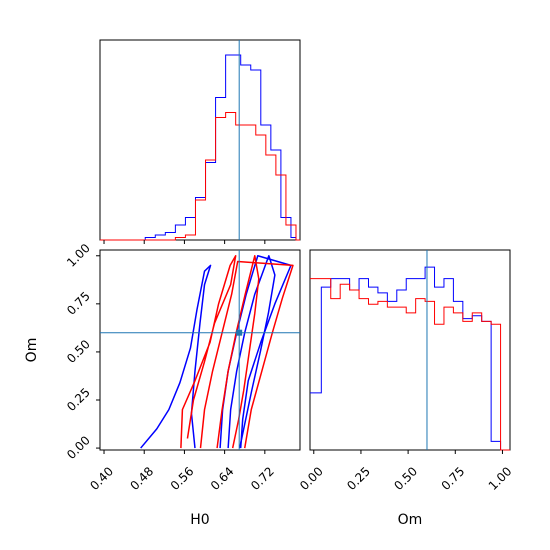 This screenshot has width=550, height=550. I want to click on contour-truth-marker, so click(239, 333).